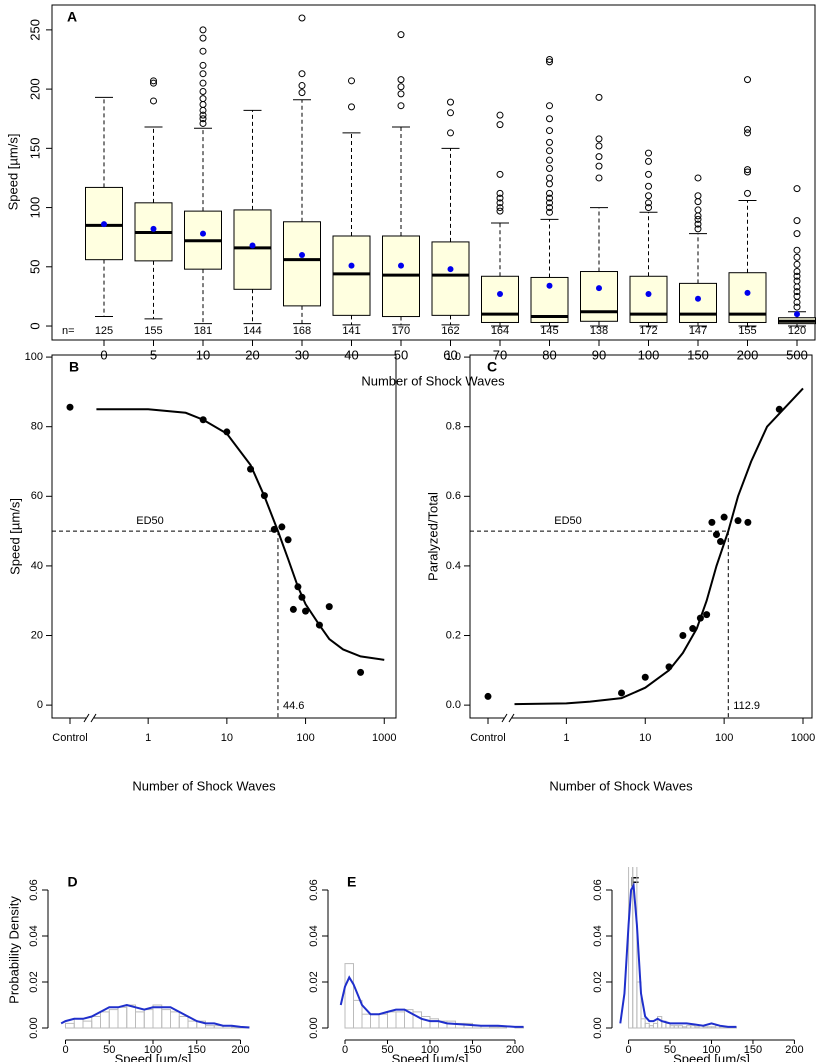  What do you see at coordinates (794, 1050) in the screenshot?
I see `x-tick-label: 200` at bounding box center [794, 1050].